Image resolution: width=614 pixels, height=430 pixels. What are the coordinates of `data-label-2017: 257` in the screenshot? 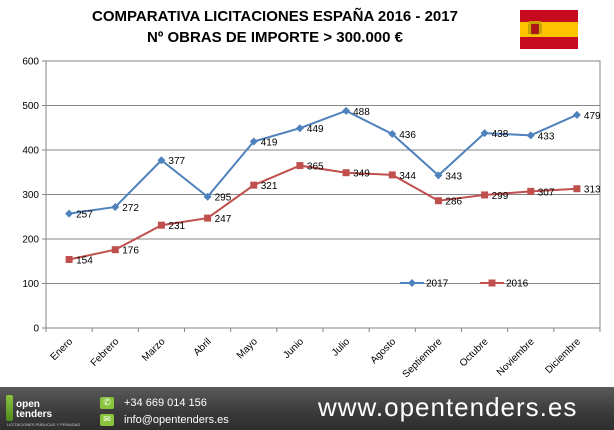 It's located at (84, 215).